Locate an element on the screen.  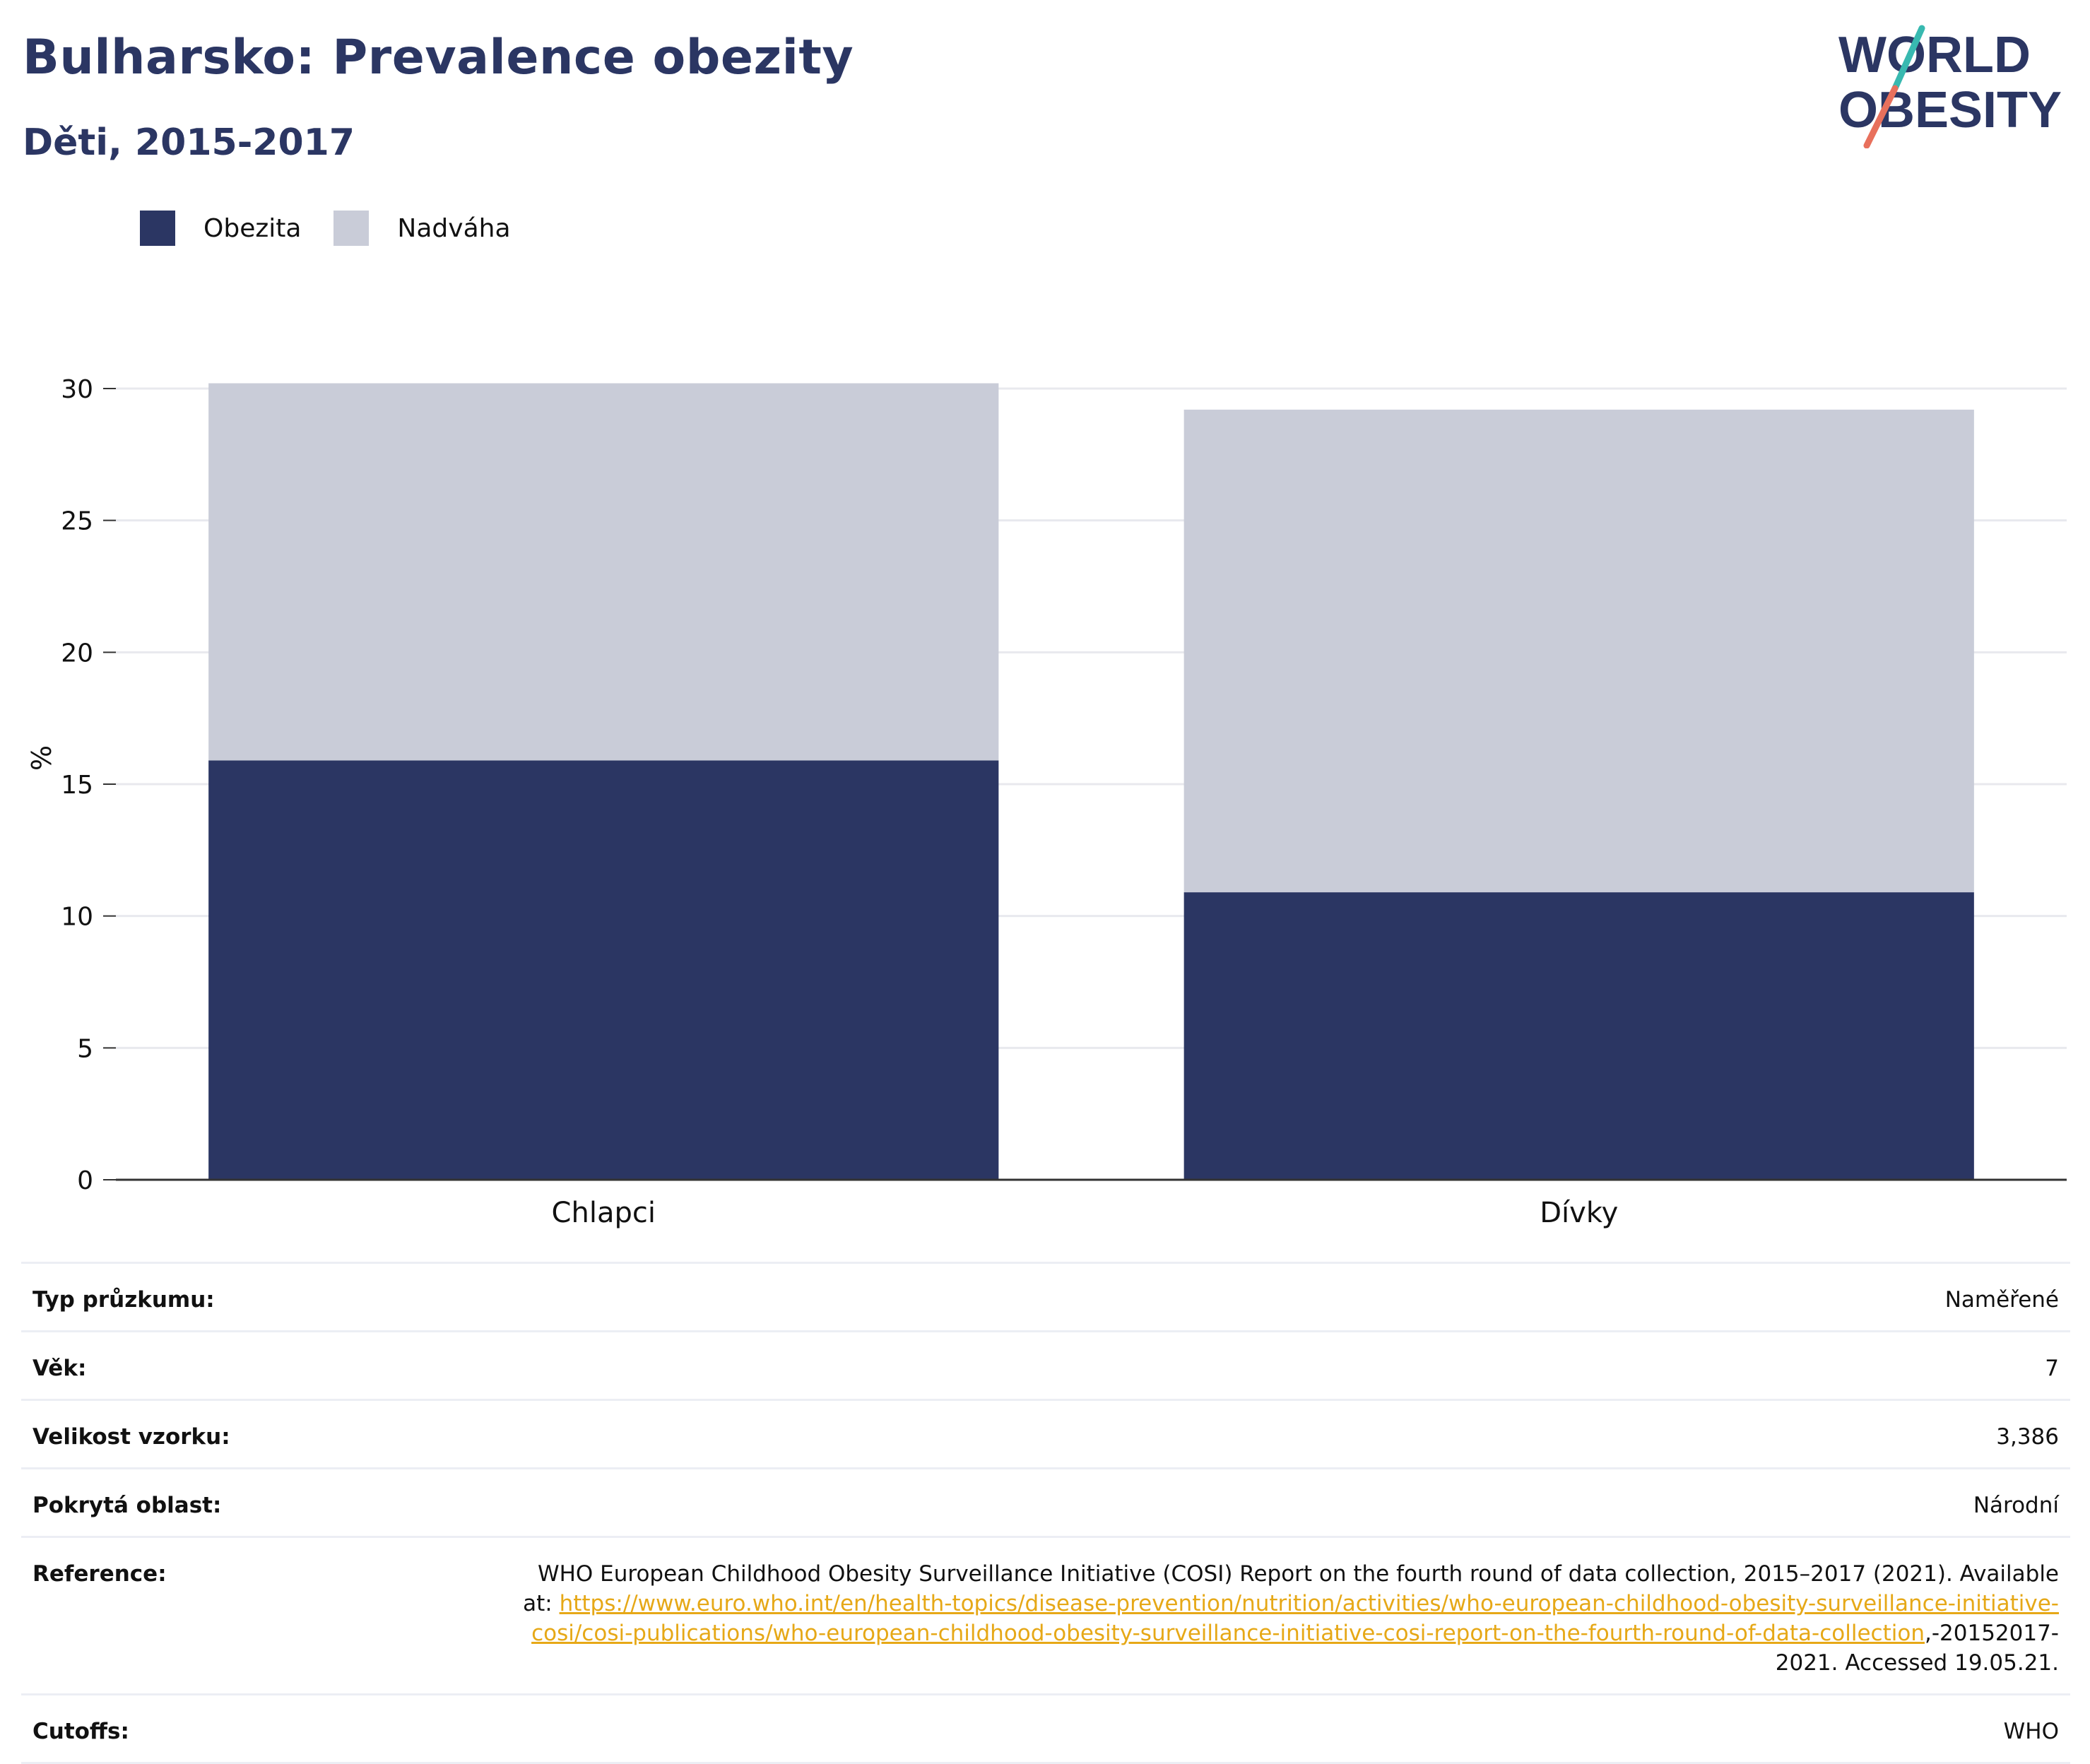
info-label: Velikost vzorku: is located at coordinates (131, 1437).